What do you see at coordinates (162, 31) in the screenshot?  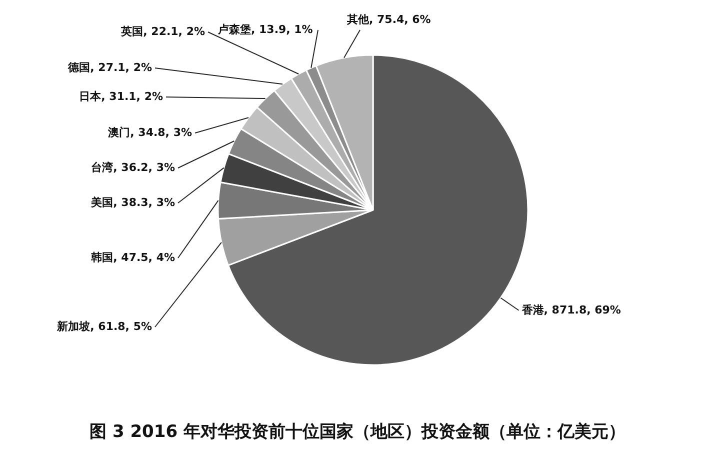 I see `slice-label: 英国, 22.1, 2%` at bounding box center [162, 31].